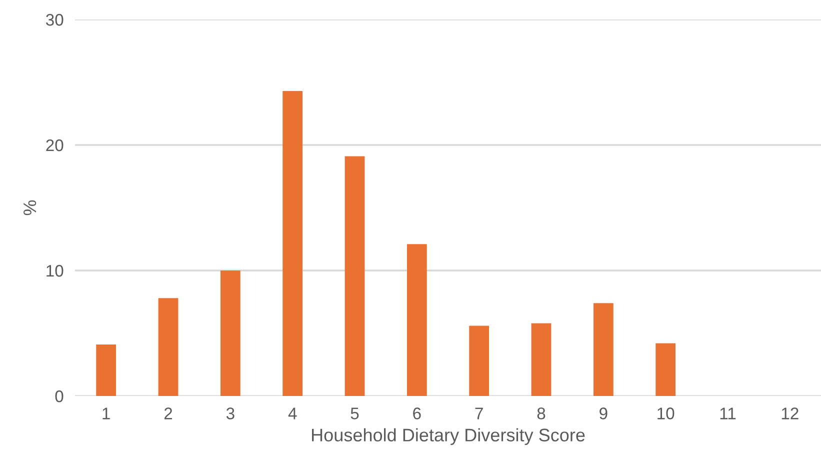 The image size is (821, 460). I want to click on x-tick-label: 8, so click(541, 414).